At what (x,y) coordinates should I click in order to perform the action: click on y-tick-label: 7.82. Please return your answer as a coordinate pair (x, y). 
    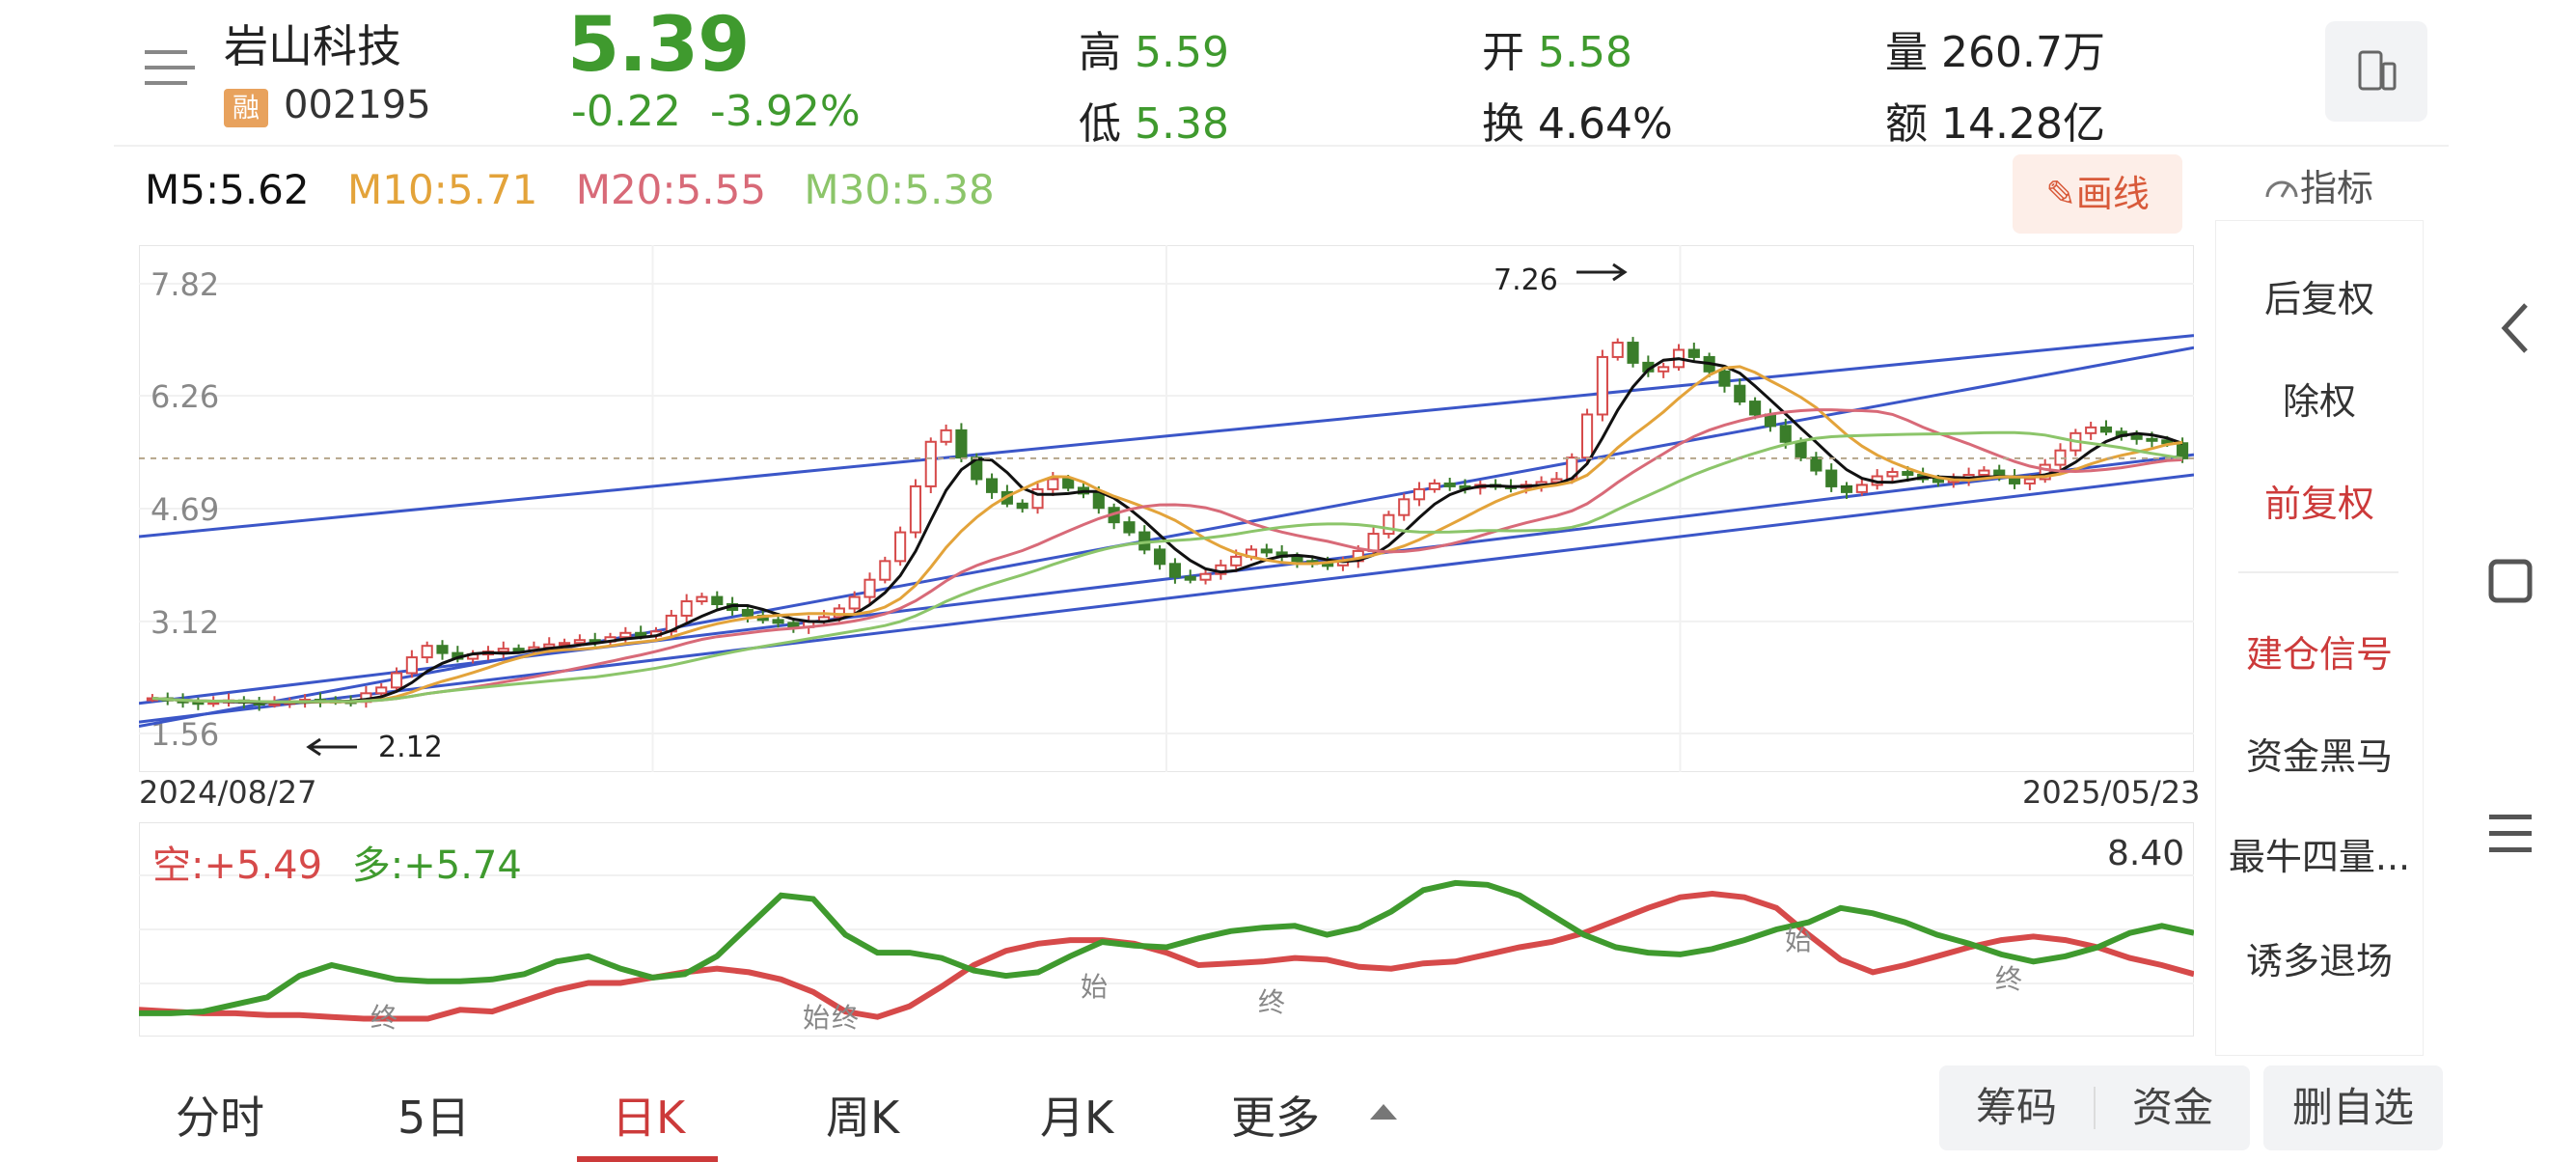
    Looking at the image, I should click on (185, 285).